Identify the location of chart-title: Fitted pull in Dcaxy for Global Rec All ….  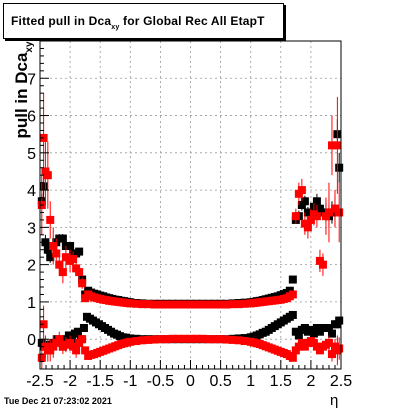
(138, 22).